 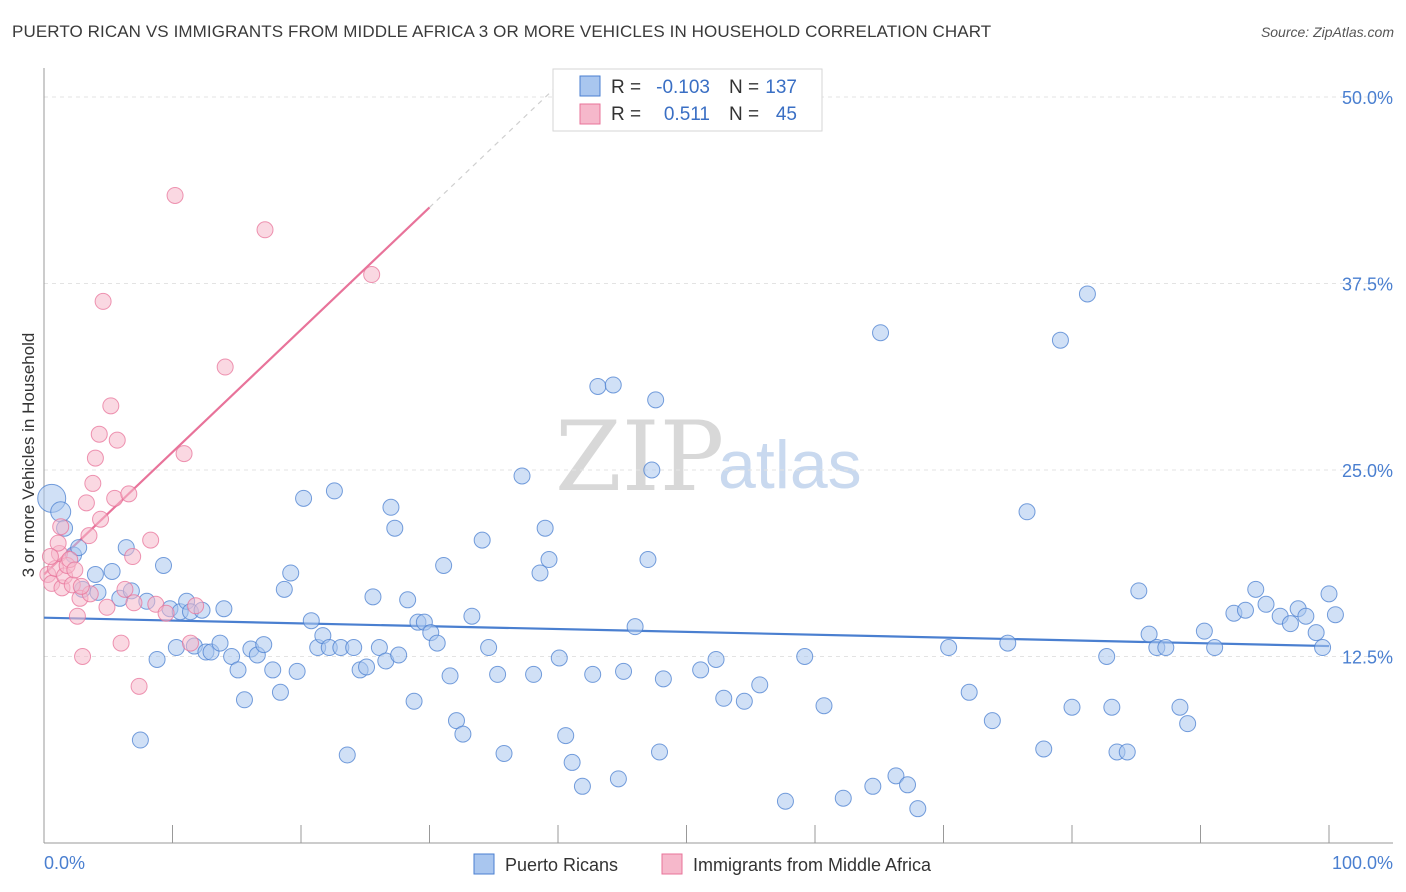 I want to click on x-tick-labels: 0.0% 100.0%, so click(x=718, y=863).